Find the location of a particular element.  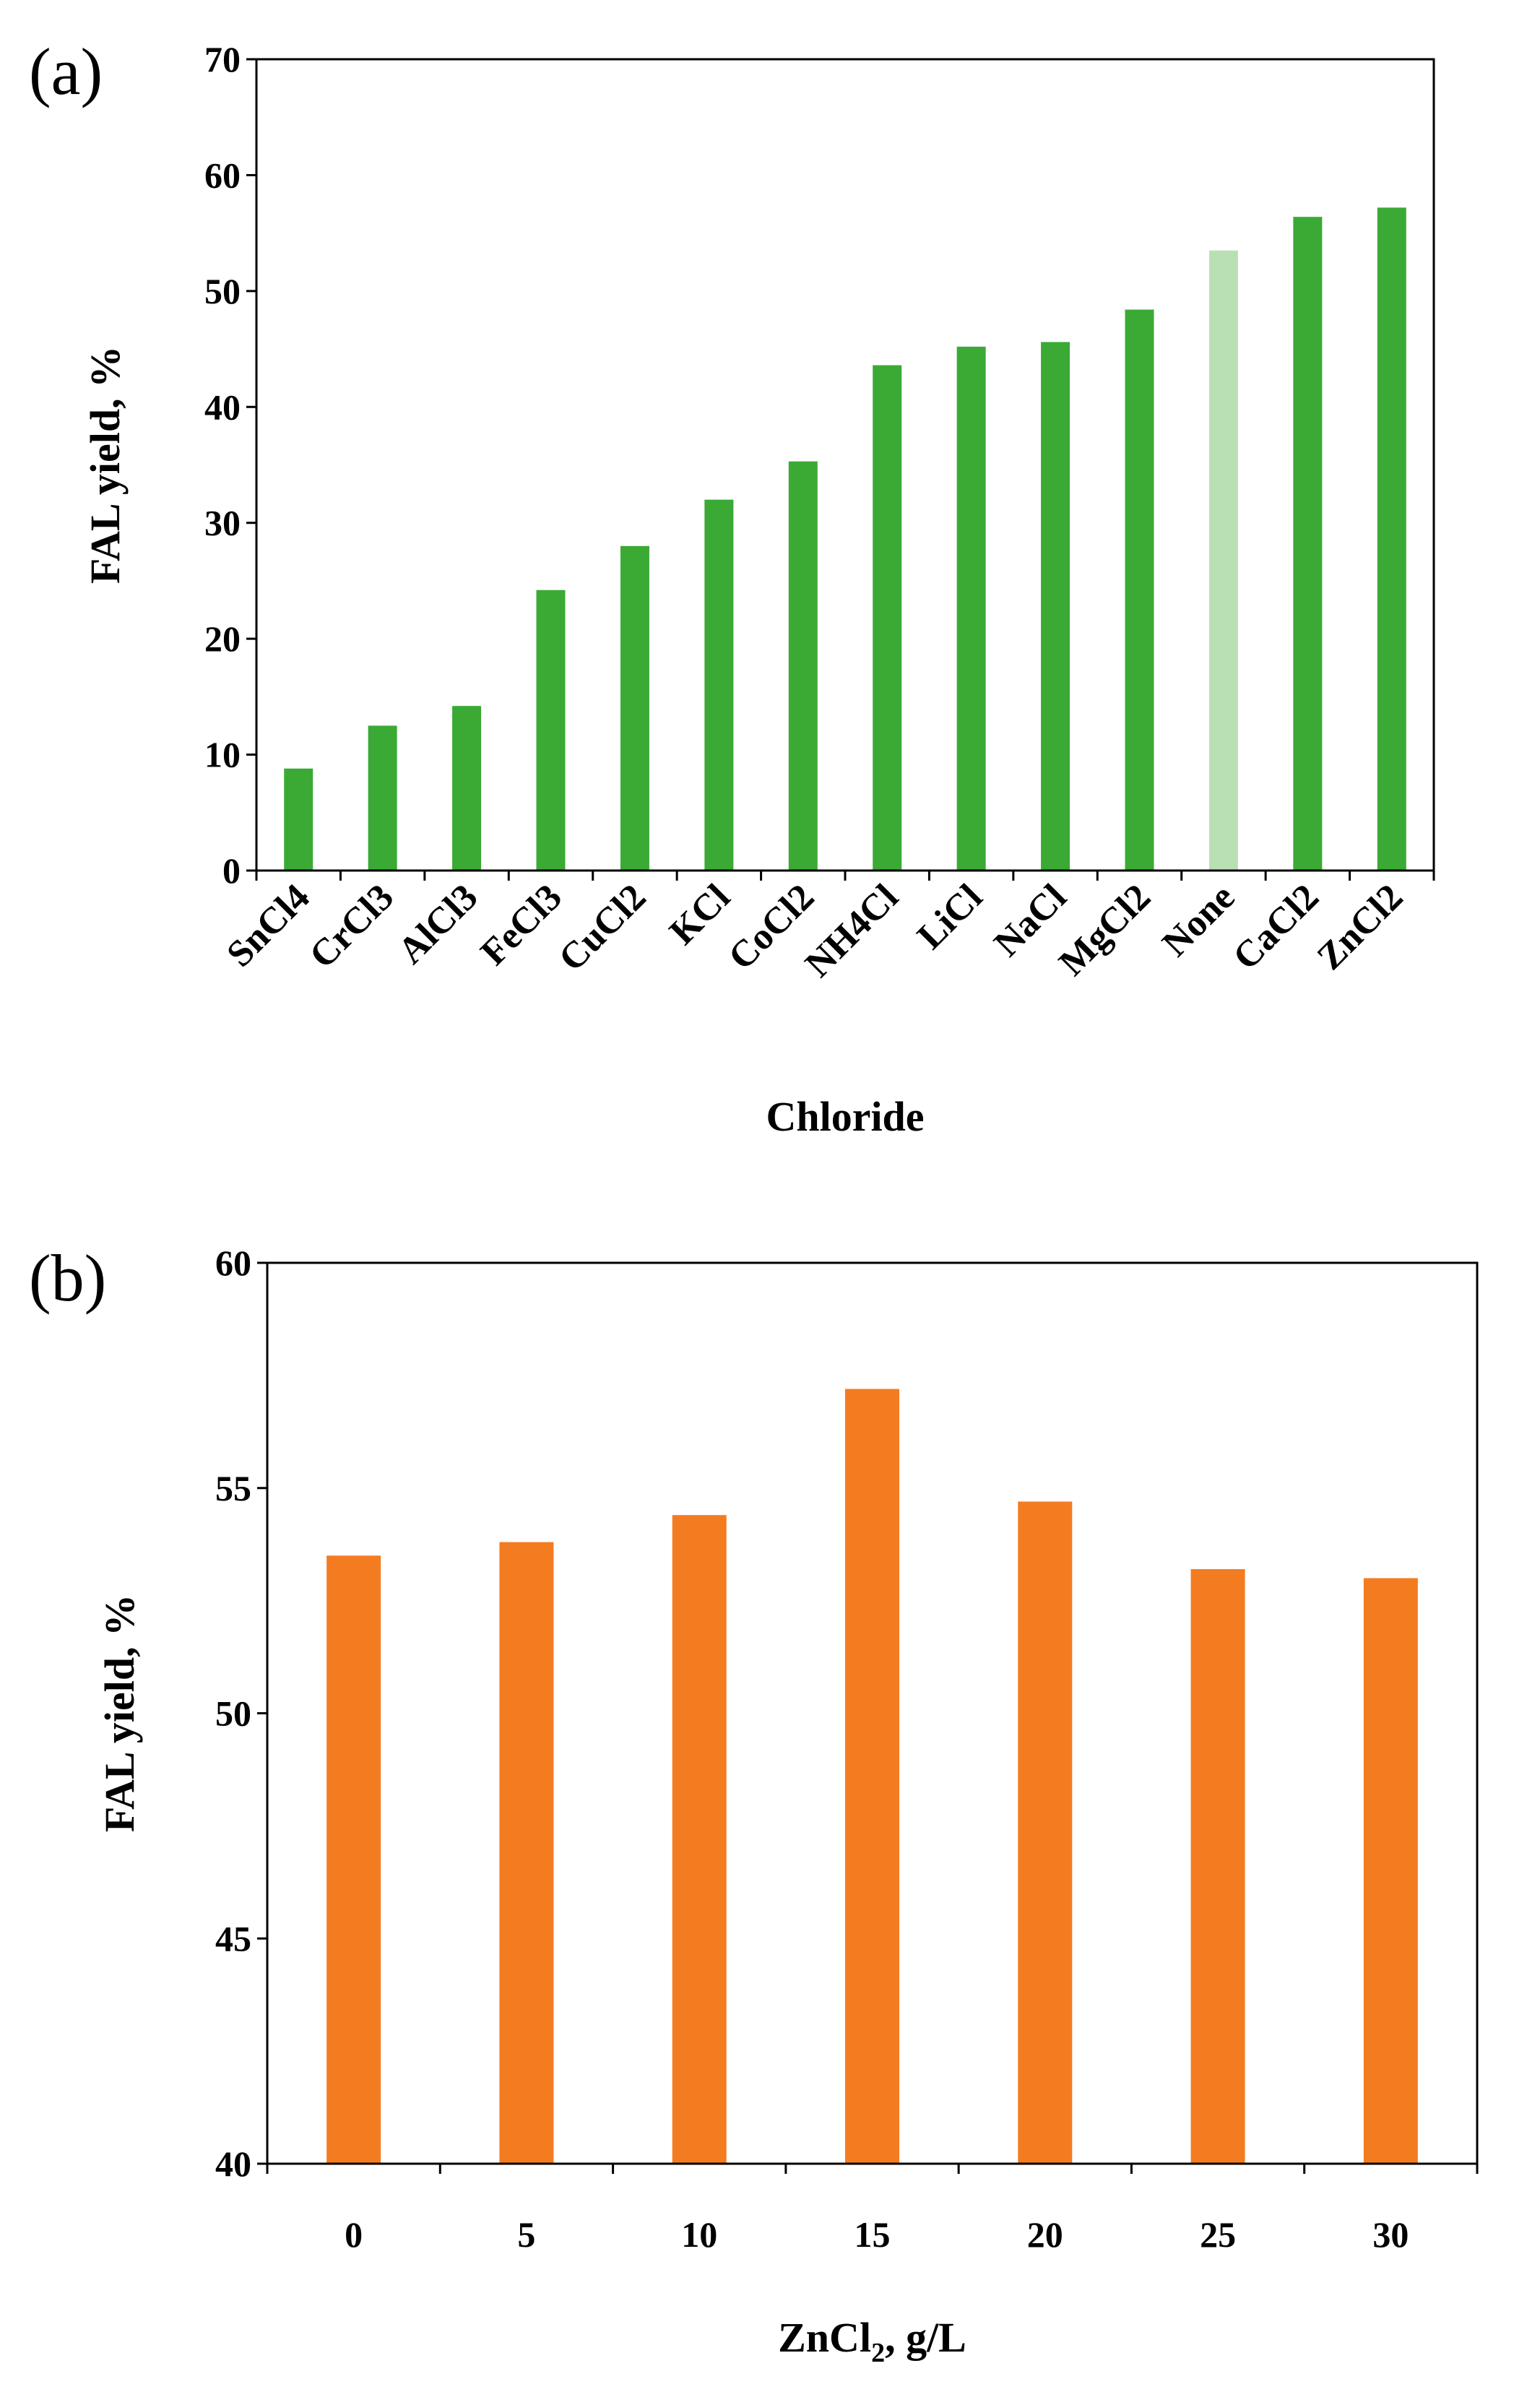

y-tick-label: 10 is located at coordinates (223, 755).